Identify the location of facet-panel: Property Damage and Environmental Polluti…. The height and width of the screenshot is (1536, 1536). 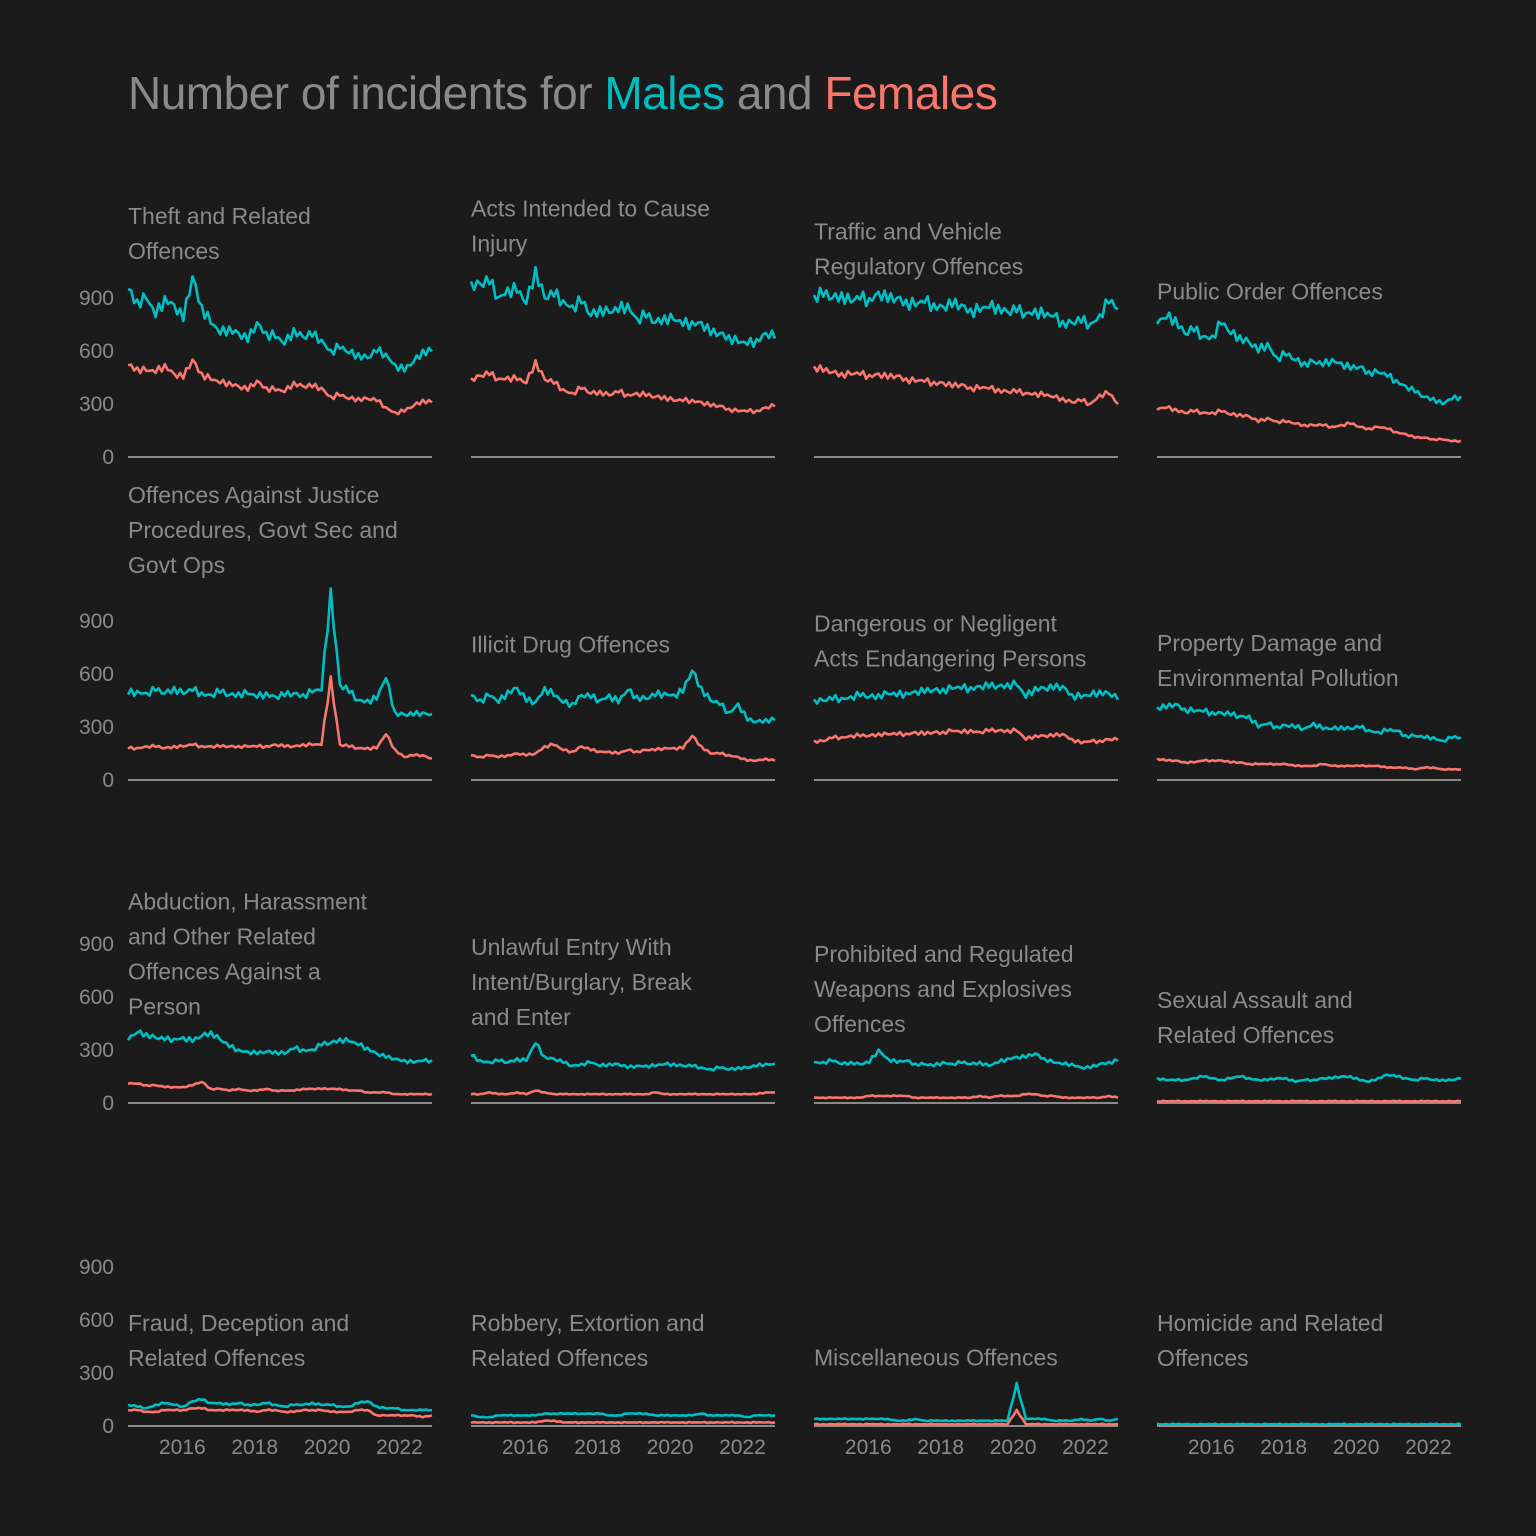
(1309, 705).